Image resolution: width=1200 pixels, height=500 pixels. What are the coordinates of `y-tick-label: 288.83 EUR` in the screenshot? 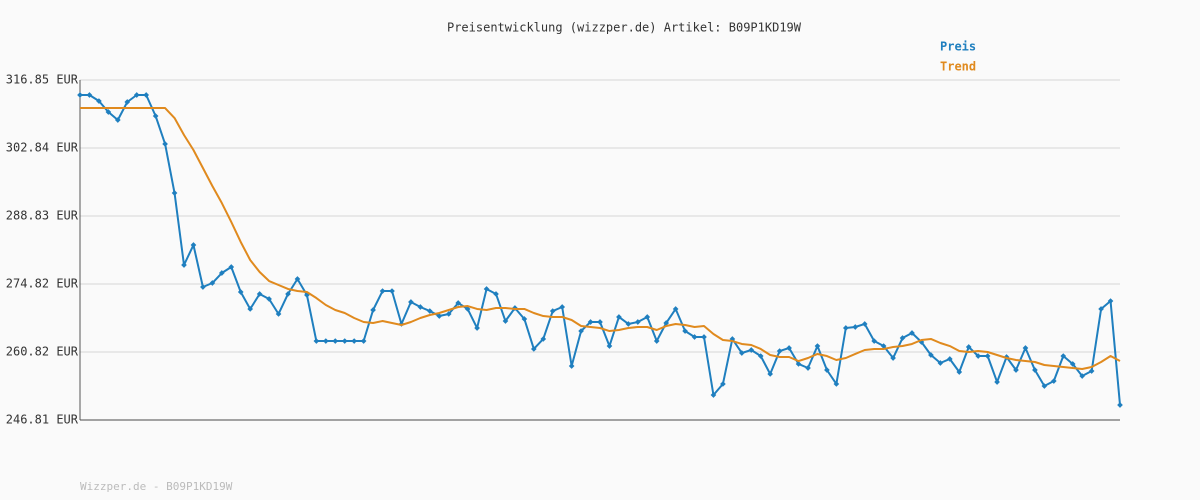 It's located at (42, 216).